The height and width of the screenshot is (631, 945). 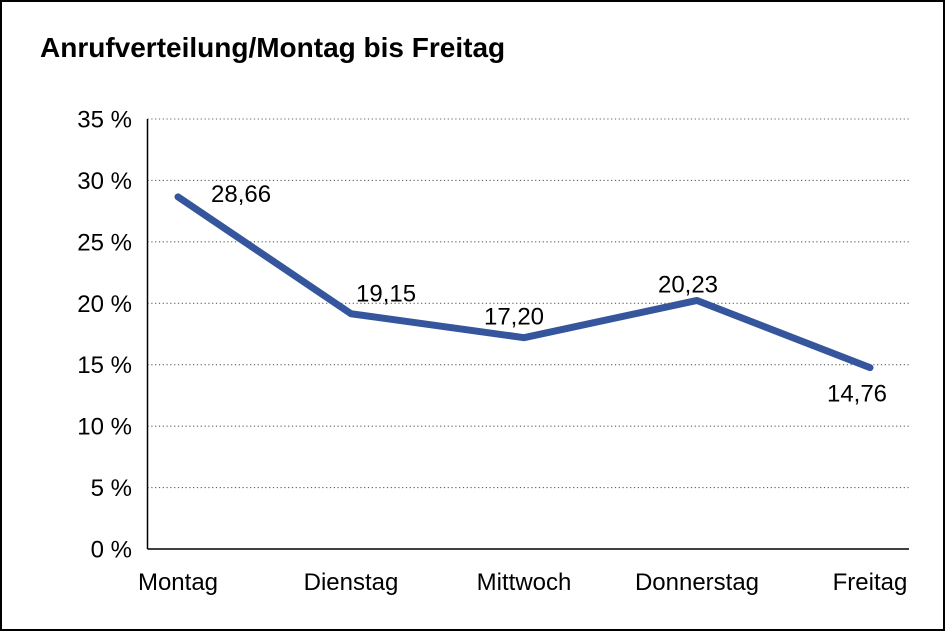 What do you see at coordinates (688, 284) in the screenshot?
I see `data-label-donnerstag: 20,23` at bounding box center [688, 284].